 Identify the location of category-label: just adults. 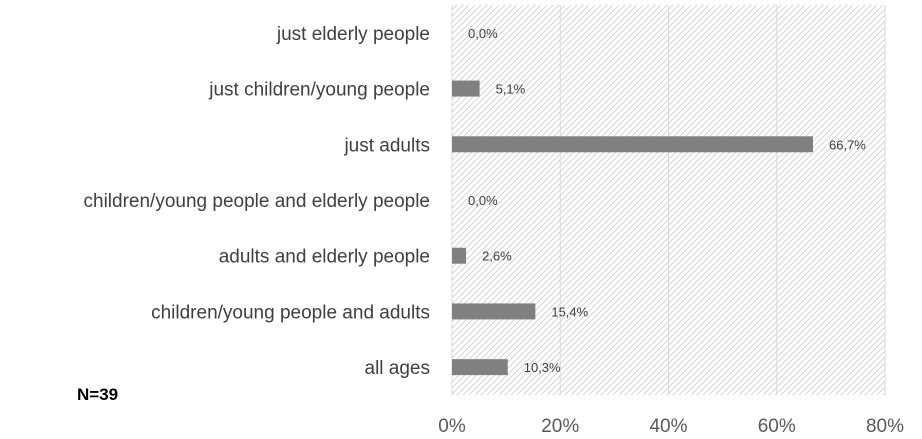
(386, 145).